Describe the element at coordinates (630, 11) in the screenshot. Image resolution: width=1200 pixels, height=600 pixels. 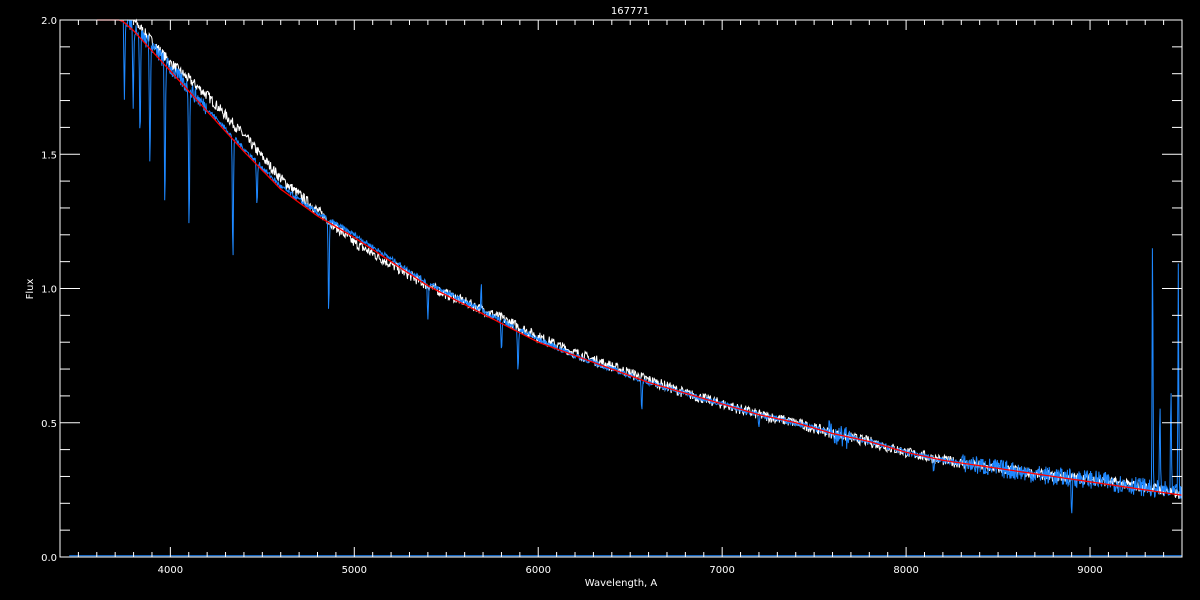
I see `chart-title: 167771` at that location.